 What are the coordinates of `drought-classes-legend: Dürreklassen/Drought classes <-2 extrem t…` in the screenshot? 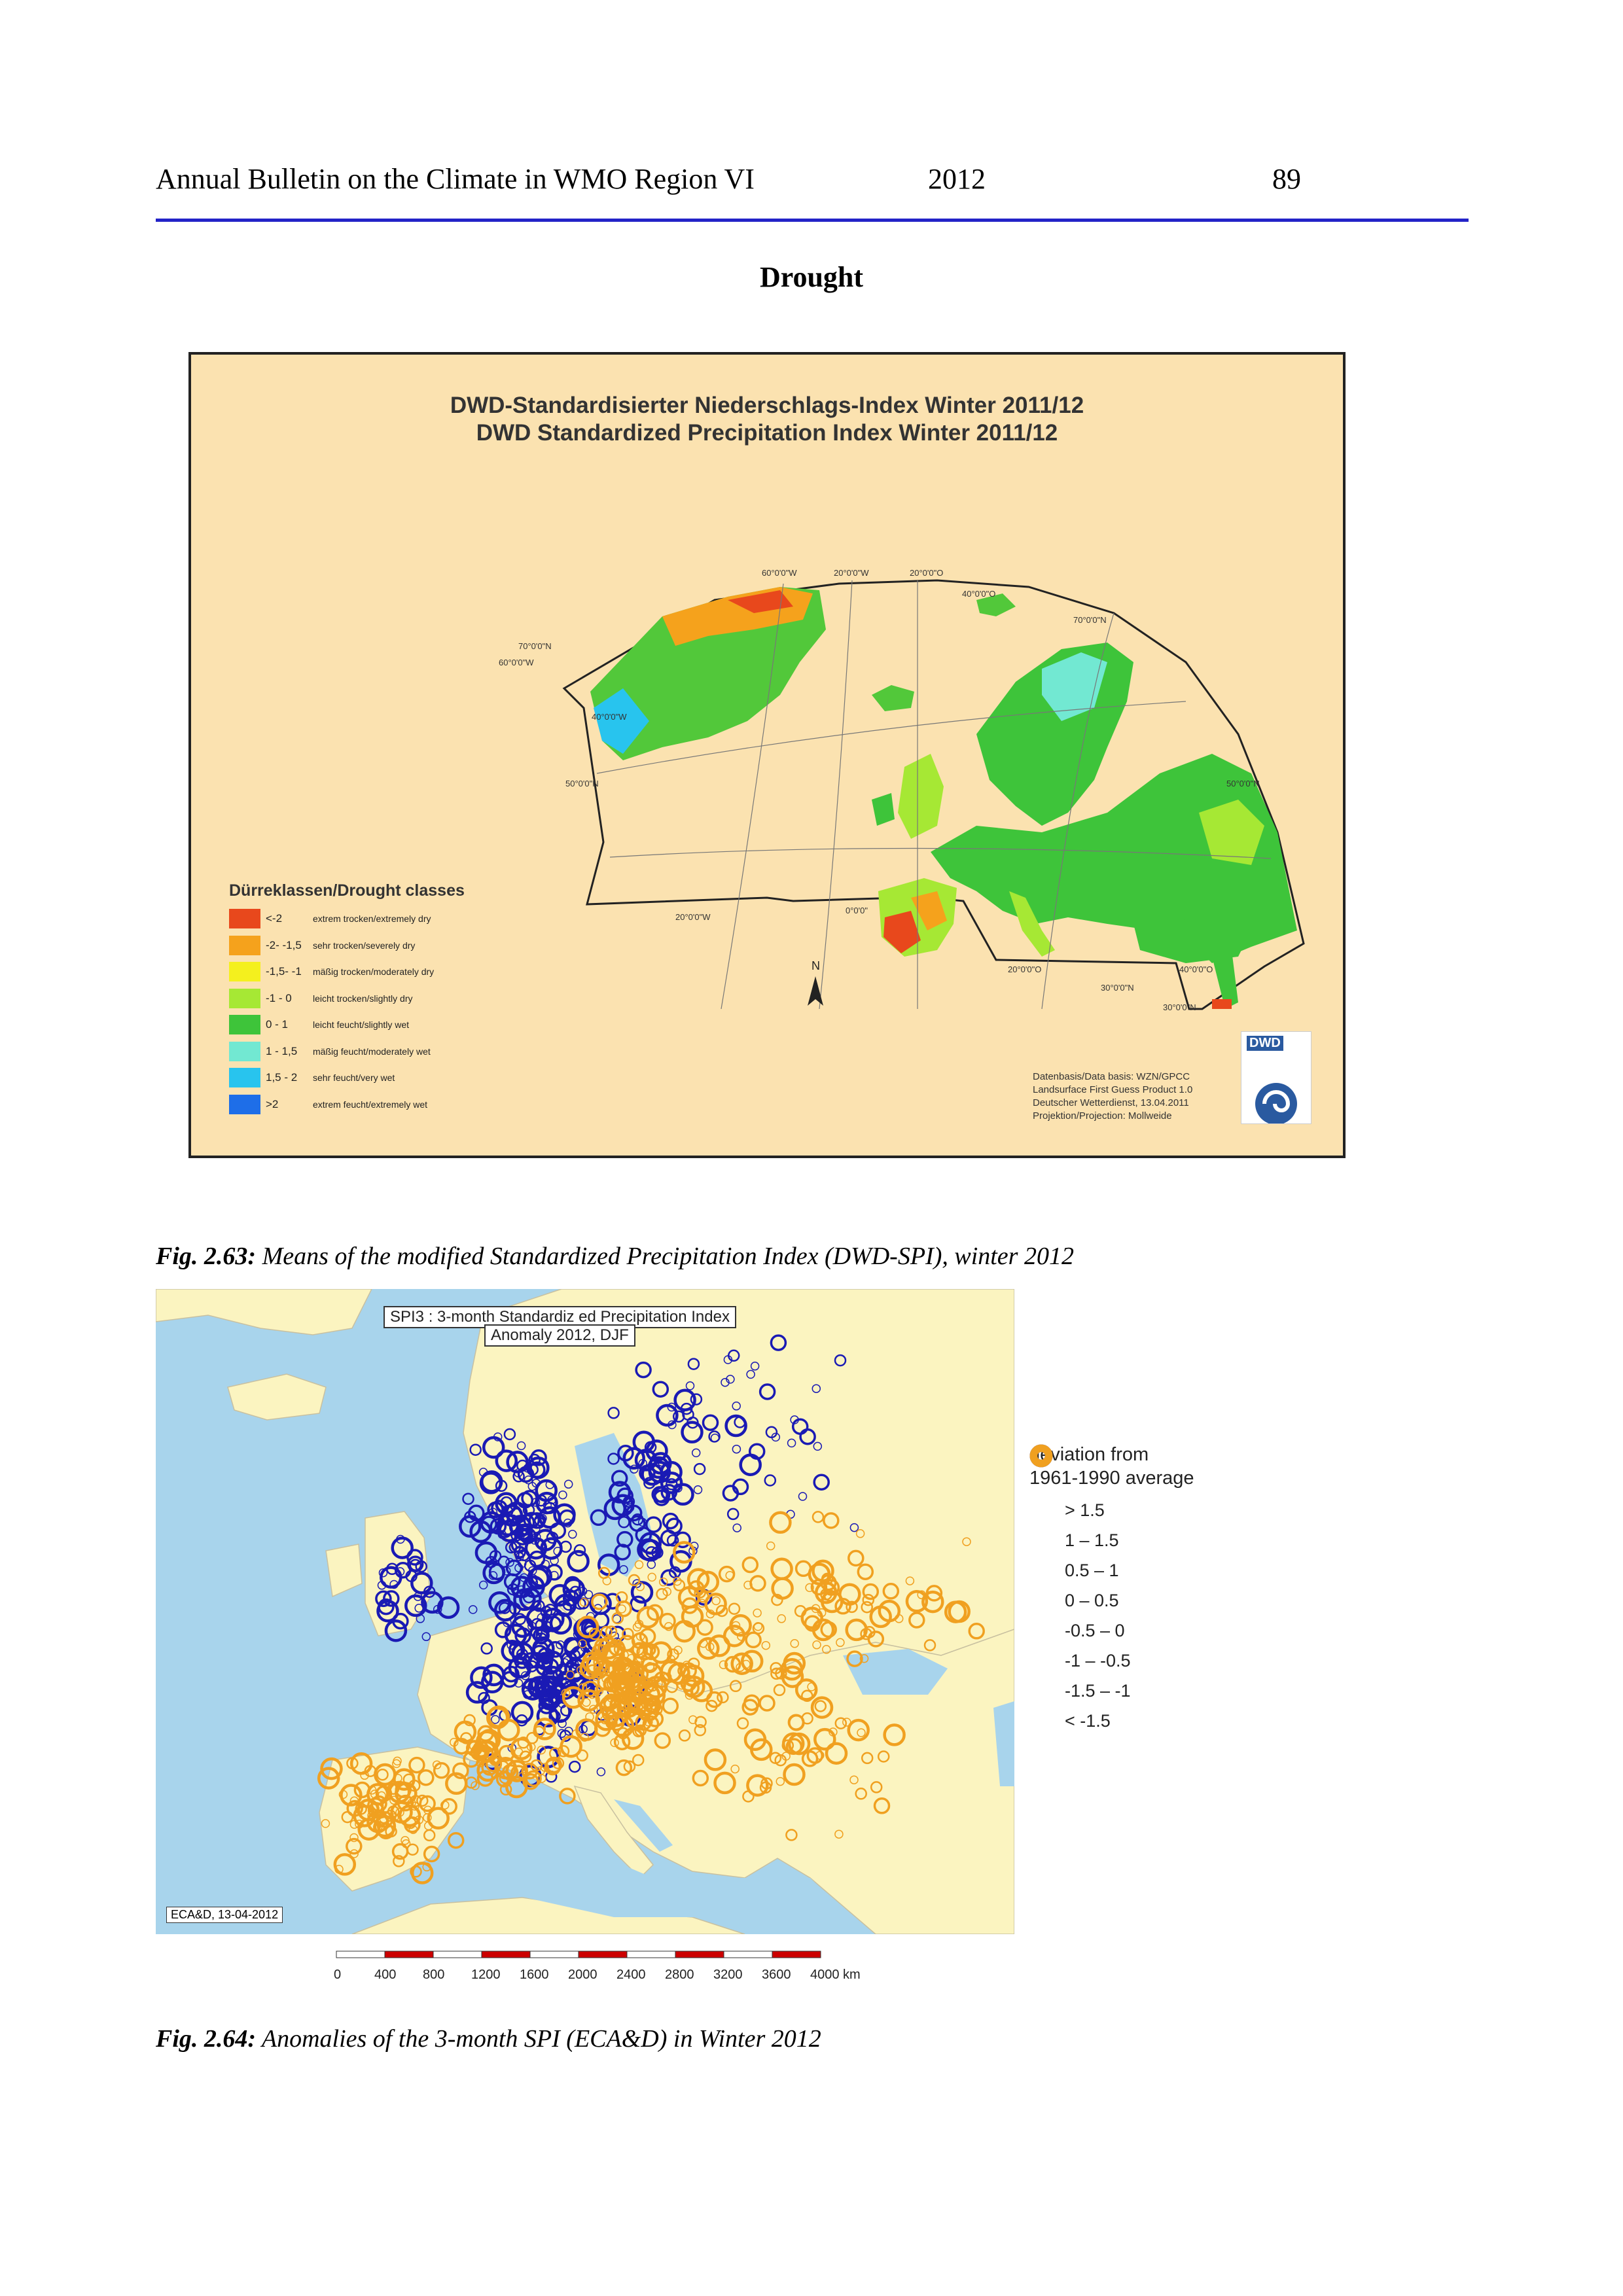 It's located at (347, 999).